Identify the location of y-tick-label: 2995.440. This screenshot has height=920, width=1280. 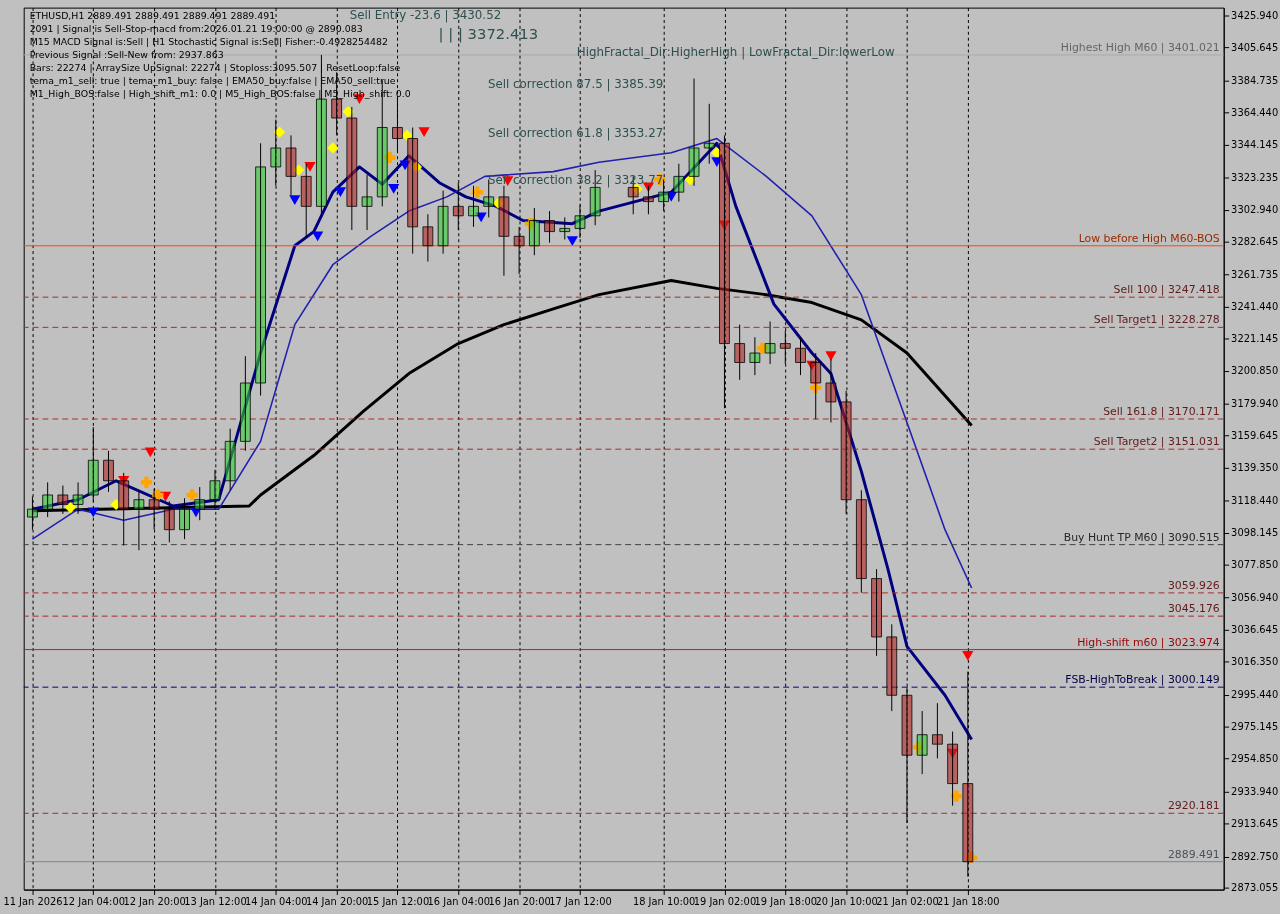
(1255, 695).